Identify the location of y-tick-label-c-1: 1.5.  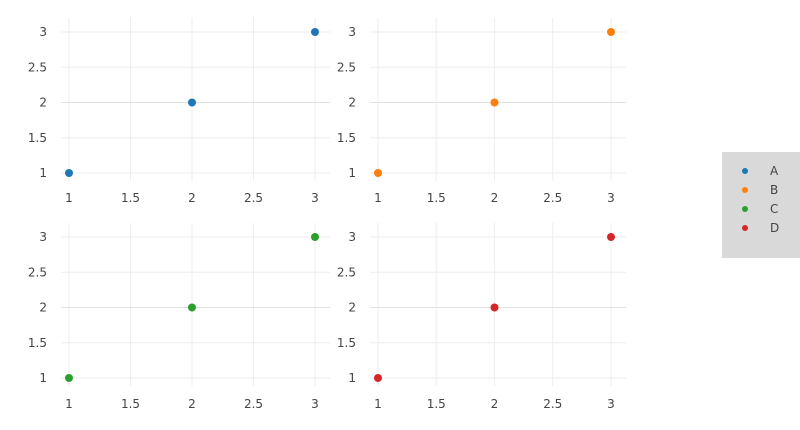
(37, 343).